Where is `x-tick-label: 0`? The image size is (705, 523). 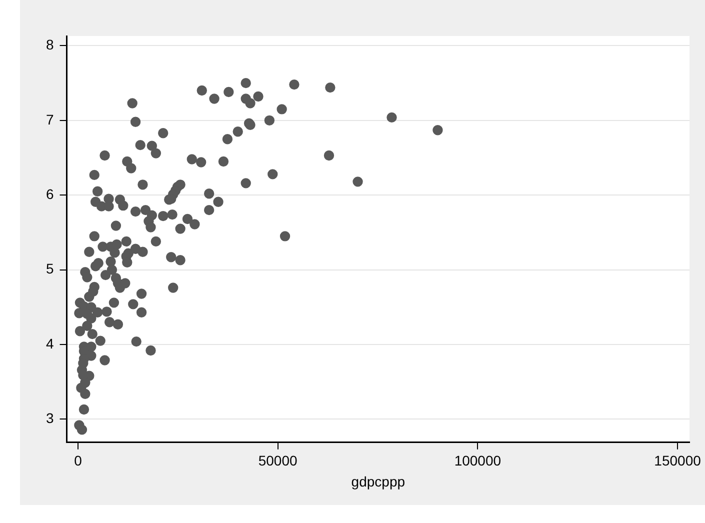 x-tick-label: 0 is located at coordinates (78, 460).